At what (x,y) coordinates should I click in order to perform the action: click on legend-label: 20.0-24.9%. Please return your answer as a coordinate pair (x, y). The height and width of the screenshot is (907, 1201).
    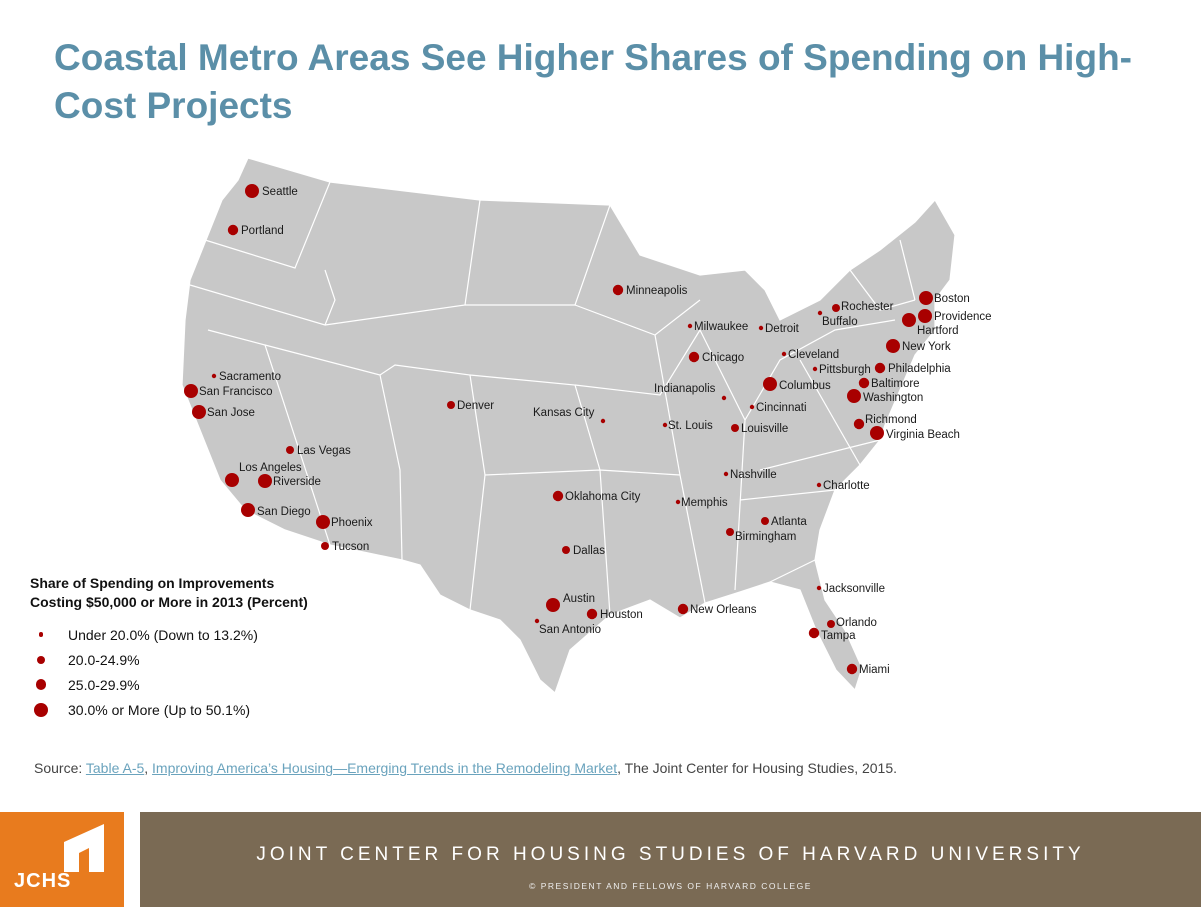
    Looking at the image, I should click on (104, 659).